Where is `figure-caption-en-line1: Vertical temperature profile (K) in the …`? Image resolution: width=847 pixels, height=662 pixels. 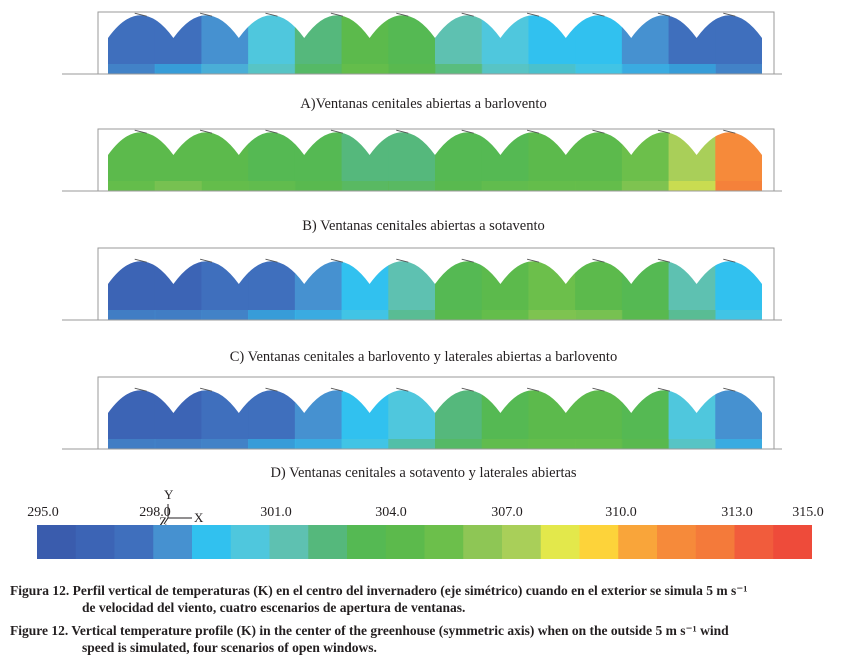
figure-caption-en-line1: Vertical temperature profile (K) in the … is located at coordinates (398, 630).